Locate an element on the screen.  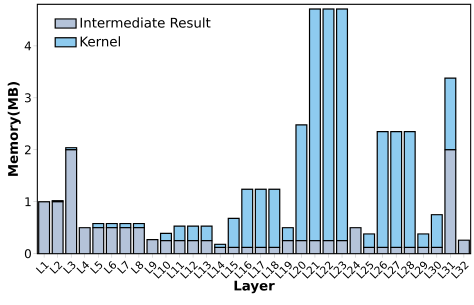
x-axis-title: Layer is located at coordinates (254, 287).